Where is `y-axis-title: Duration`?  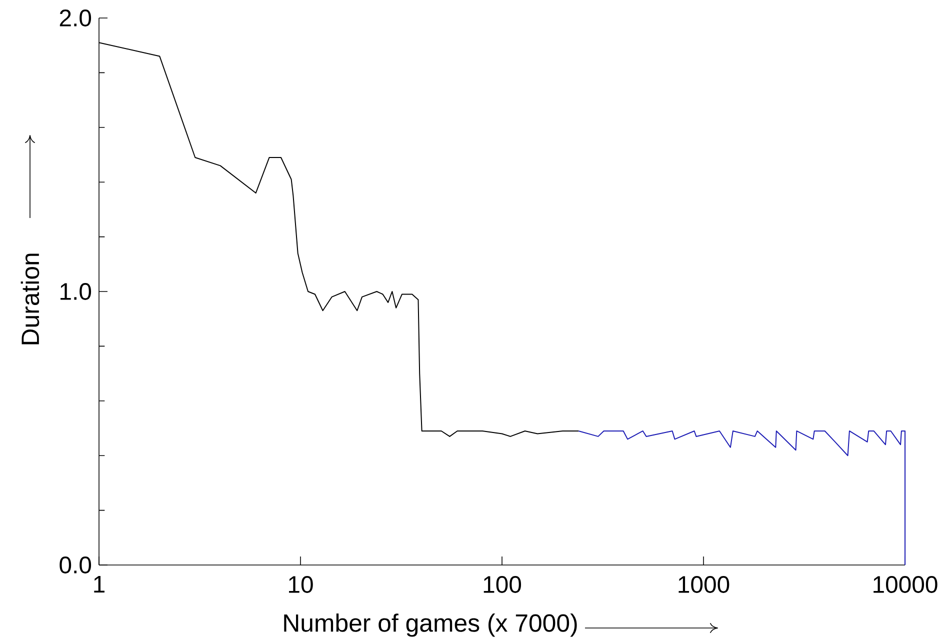 y-axis-title: Duration is located at coordinates (30, 299).